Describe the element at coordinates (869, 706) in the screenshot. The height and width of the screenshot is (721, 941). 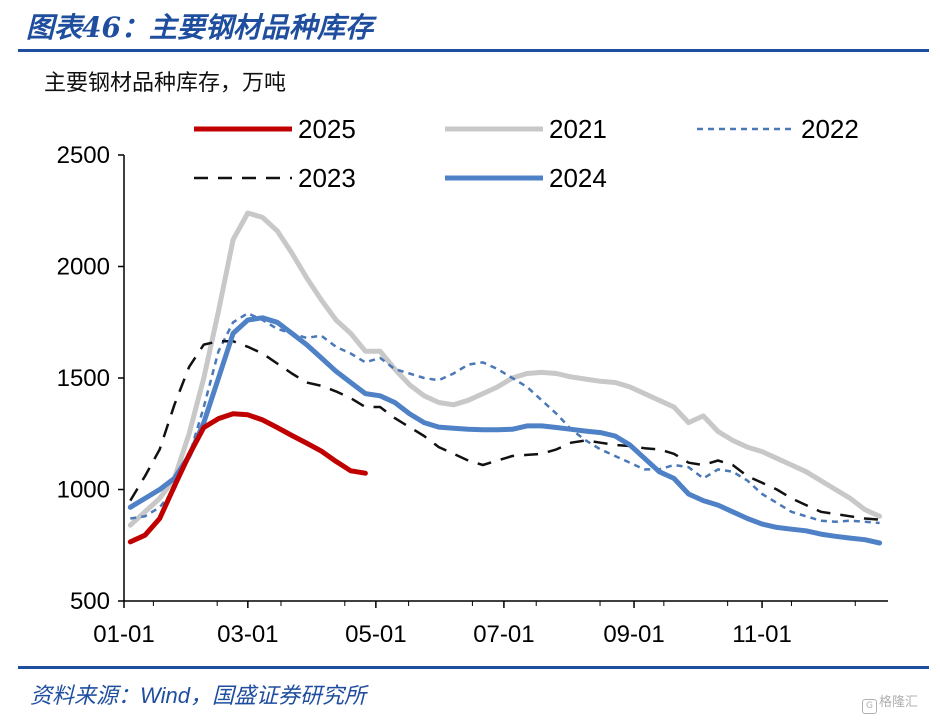
I see `watermark-logo-icon: G` at that location.